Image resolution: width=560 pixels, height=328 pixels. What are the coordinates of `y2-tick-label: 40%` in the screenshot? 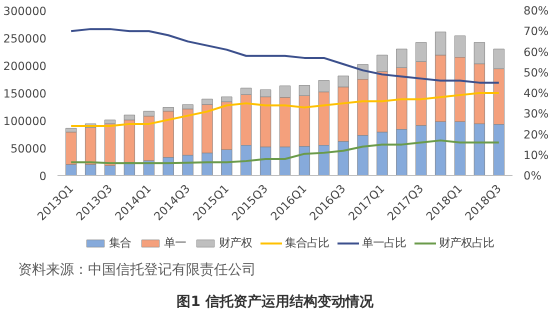 It's located at (536, 93).